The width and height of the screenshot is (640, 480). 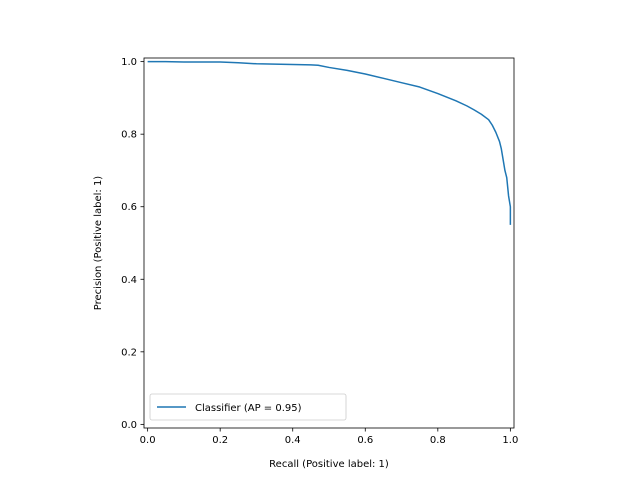 What do you see at coordinates (129, 352) in the screenshot?
I see `y-tick-label: 0.2` at bounding box center [129, 352].